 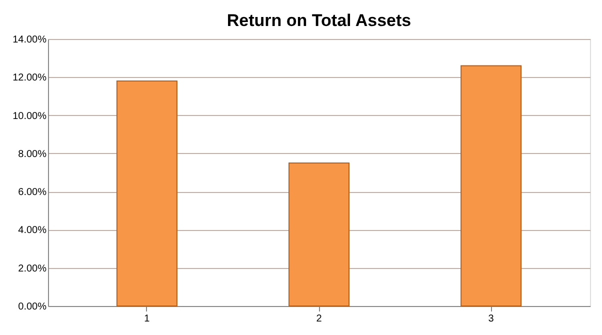 What do you see at coordinates (29, 116) in the screenshot?
I see `y-tick-label: 10.00%` at bounding box center [29, 116].